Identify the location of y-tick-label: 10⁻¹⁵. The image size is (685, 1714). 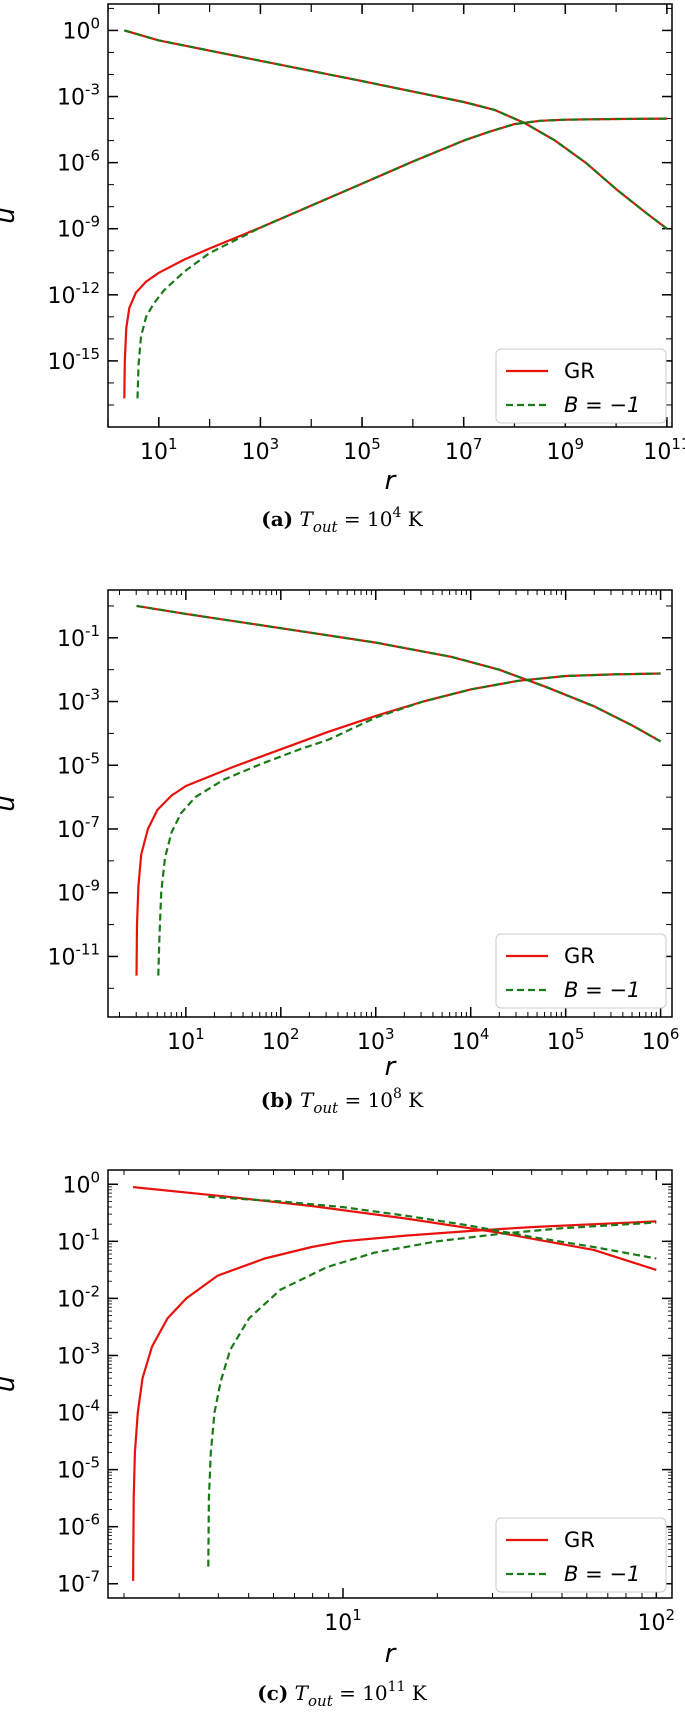
(74, 360).